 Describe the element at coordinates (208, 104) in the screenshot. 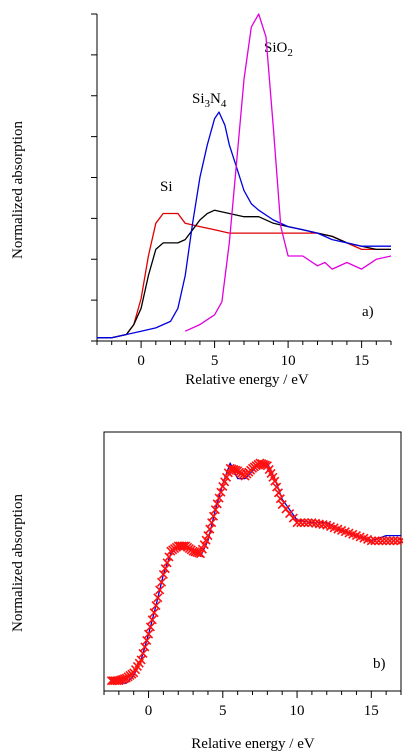

I see `annotation-si3n4-sub: 3` at that location.